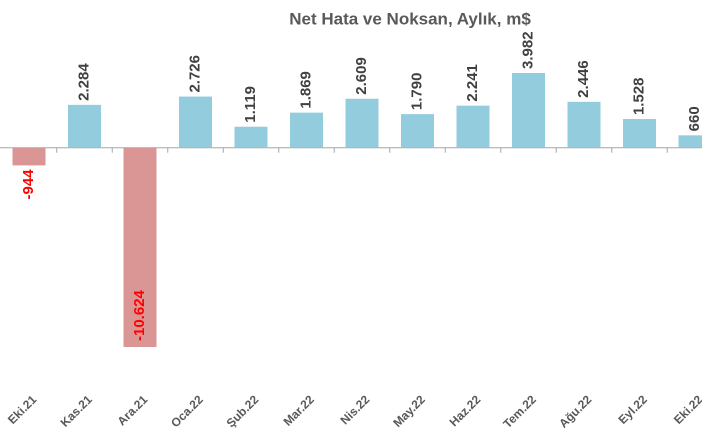  I want to click on value-label: 2.609, so click(361, 76).